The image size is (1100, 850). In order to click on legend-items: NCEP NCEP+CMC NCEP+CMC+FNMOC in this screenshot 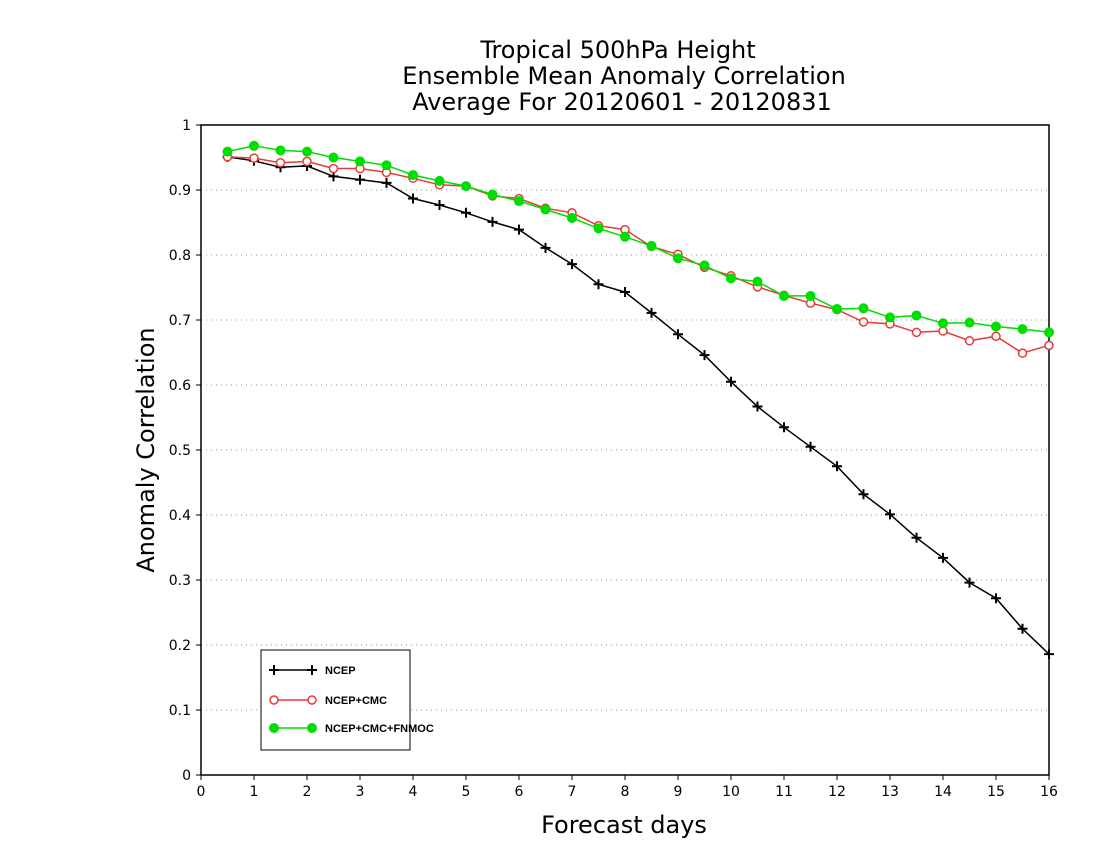, I will do `click(351, 700)`.